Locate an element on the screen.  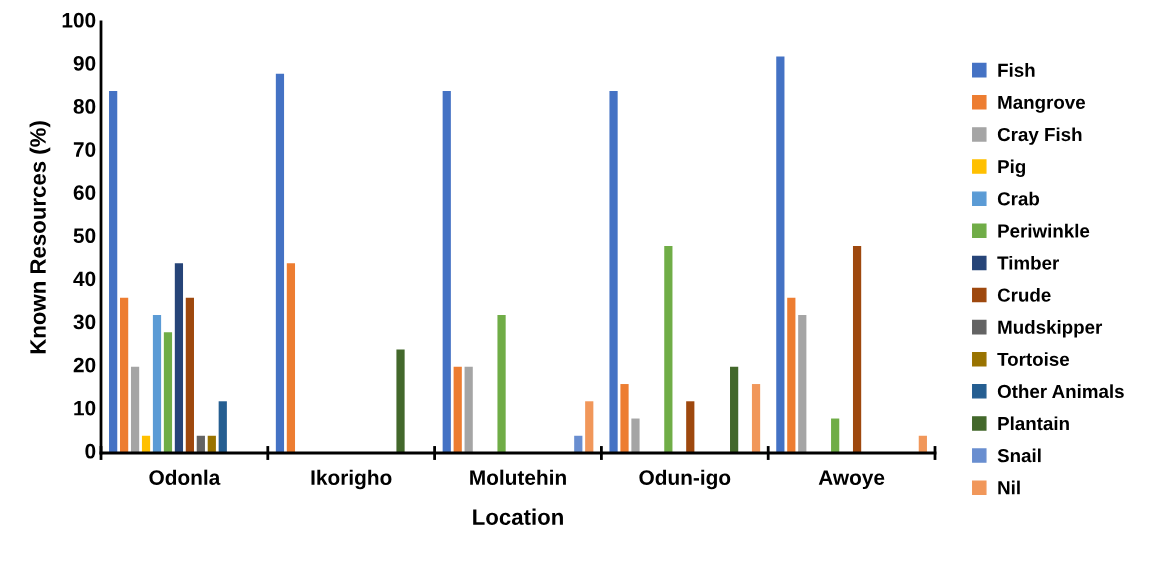
y-tick-label: 0 is located at coordinates (90, 451).